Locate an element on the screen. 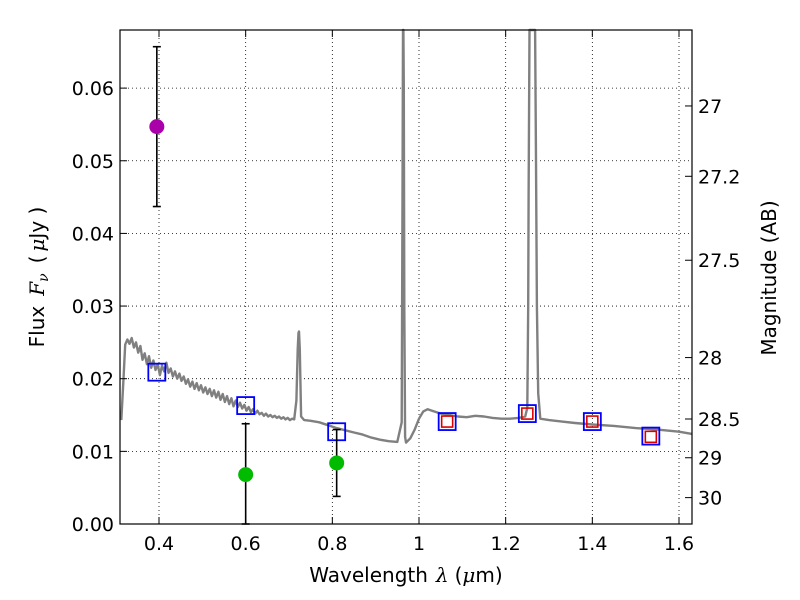 This screenshot has width=800, height=600. y-tick-label: 0.06 is located at coordinates (93, 89).